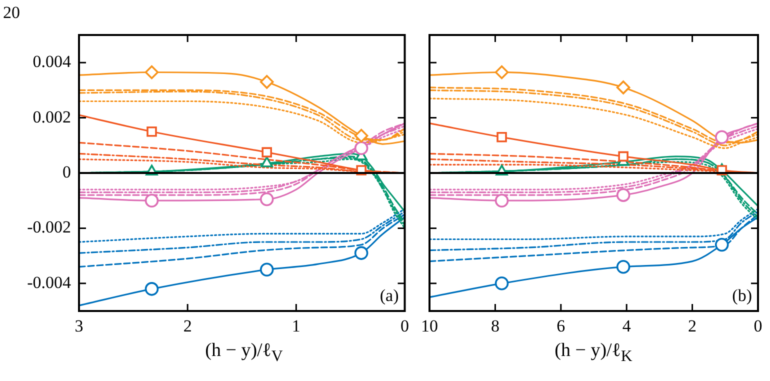  What do you see at coordinates (561, 326) in the screenshot?
I see `x-tick-label: 6` at bounding box center [561, 326].